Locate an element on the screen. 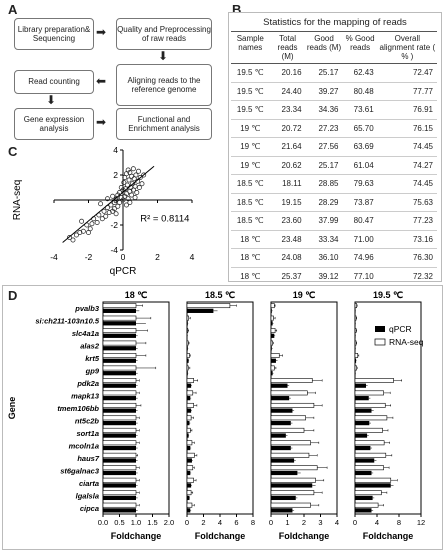 The image size is (443, 554). legend-swatch-qpcr is located at coordinates (380, 329).